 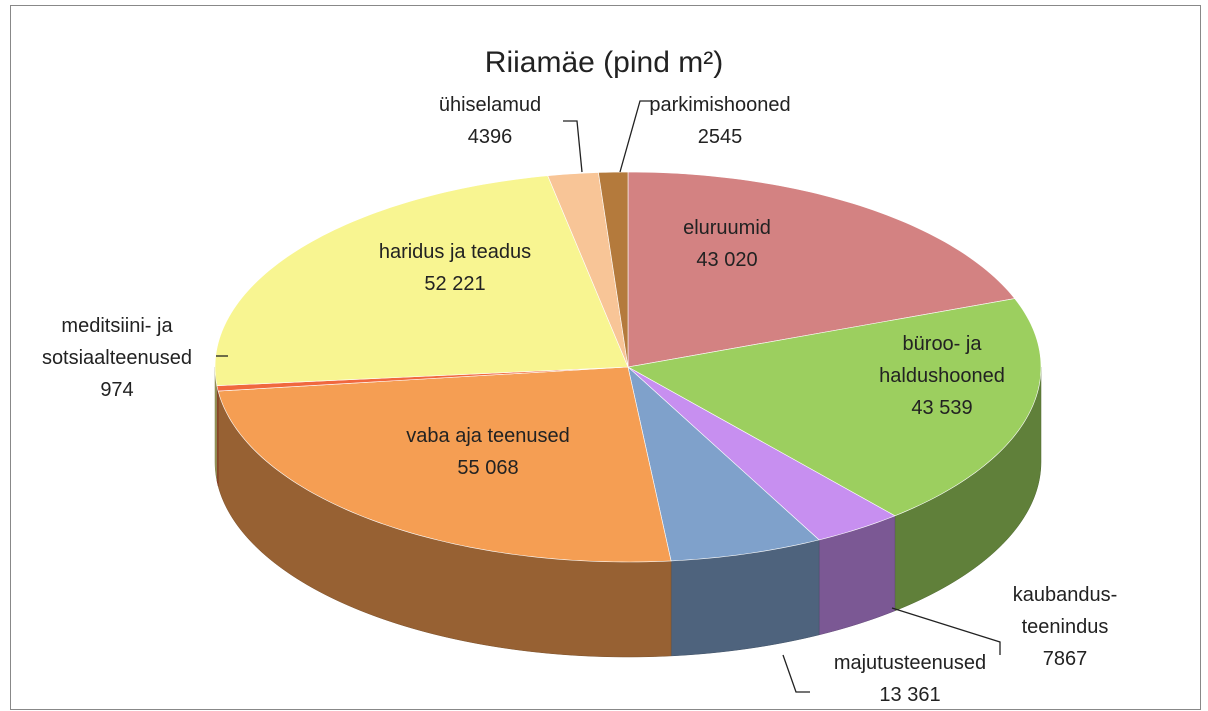 I want to click on slice-label: meditsiini- ja sotsiaalteenused 974, so click(x=117, y=358).